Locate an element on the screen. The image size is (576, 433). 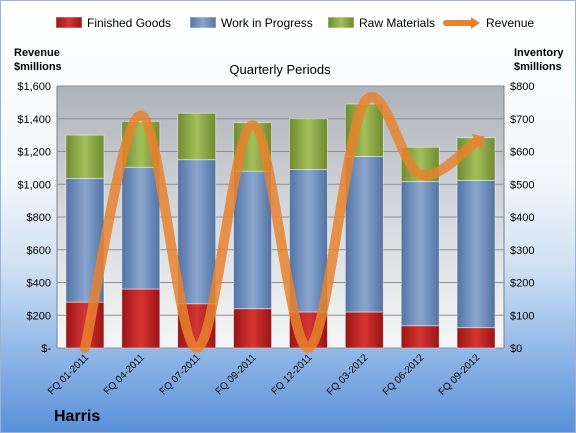
right-axis-title-line1: Inventory is located at coordinates (539, 53).